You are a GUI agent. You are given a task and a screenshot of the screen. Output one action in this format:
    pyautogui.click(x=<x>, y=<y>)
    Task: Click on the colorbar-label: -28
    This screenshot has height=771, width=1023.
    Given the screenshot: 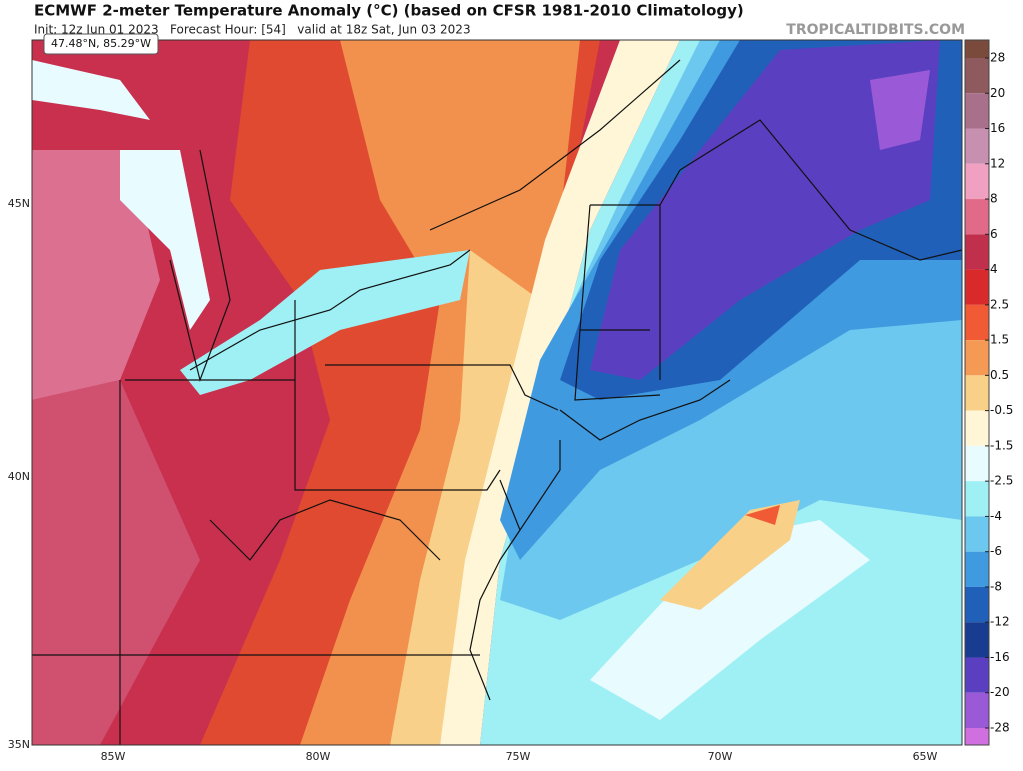 What is the action you would take?
    pyautogui.click(x=1000, y=728)
    